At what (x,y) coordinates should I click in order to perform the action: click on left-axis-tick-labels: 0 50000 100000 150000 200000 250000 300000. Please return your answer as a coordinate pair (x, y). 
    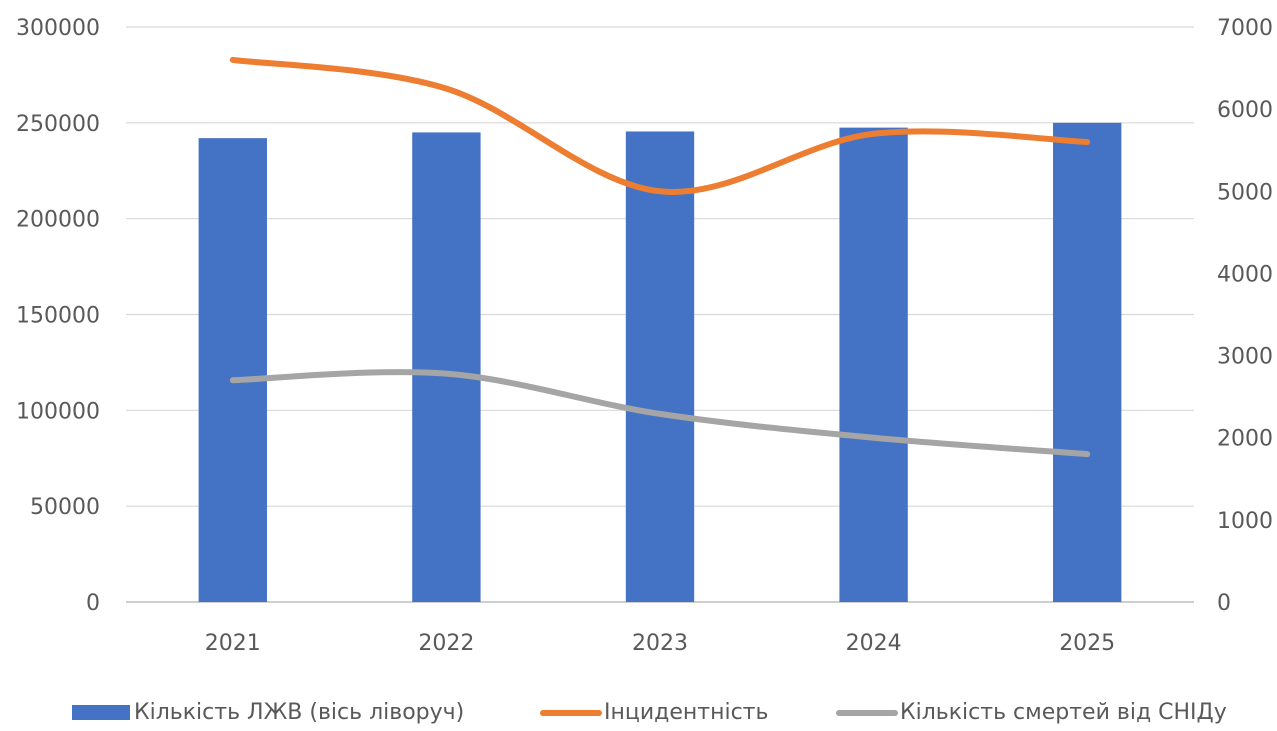
    Looking at the image, I should click on (58, 316).